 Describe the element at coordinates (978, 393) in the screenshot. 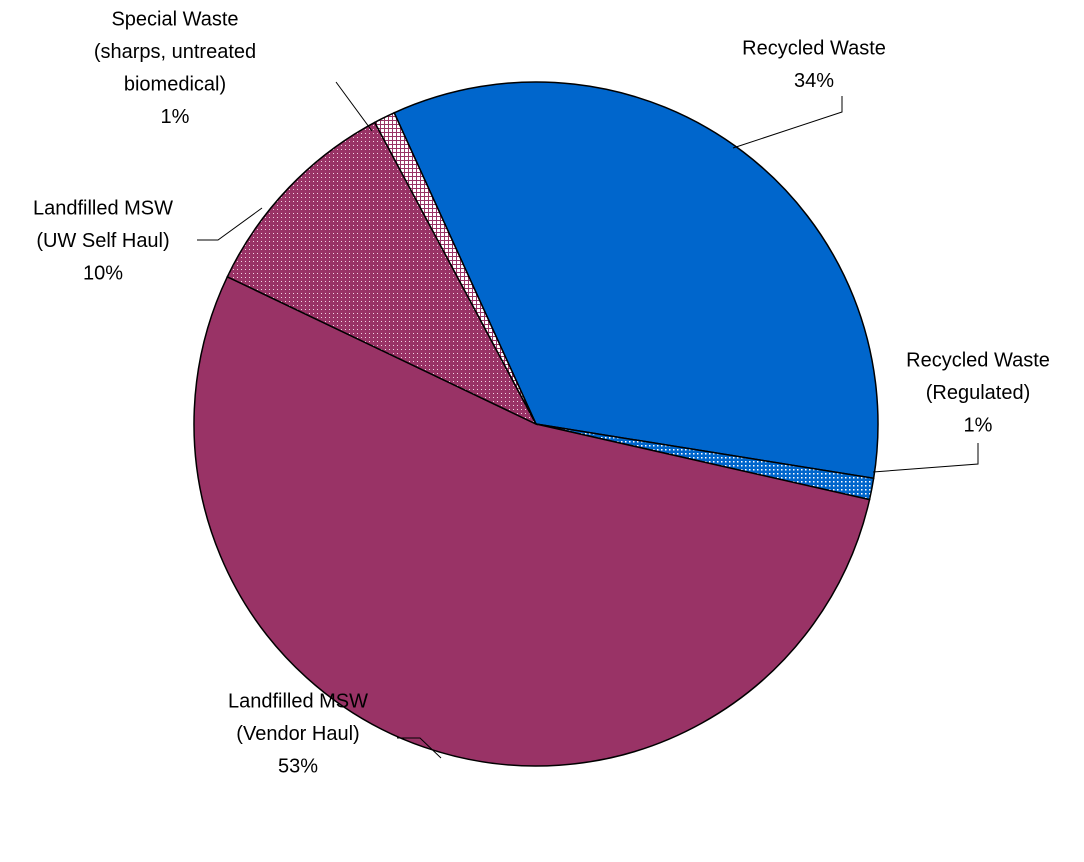

I see `slice-label: (Regulated)` at that location.